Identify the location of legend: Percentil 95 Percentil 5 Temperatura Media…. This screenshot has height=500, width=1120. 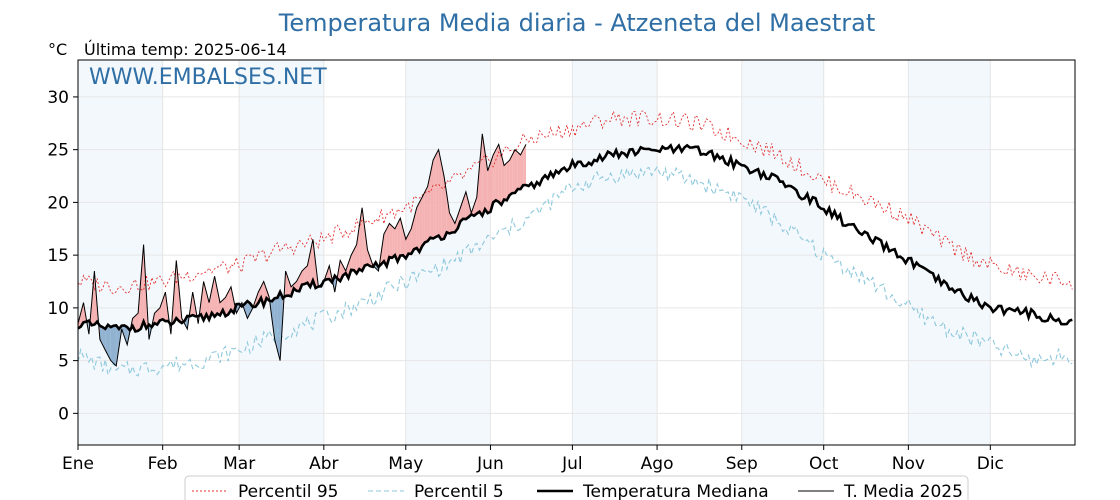
(576, 487).